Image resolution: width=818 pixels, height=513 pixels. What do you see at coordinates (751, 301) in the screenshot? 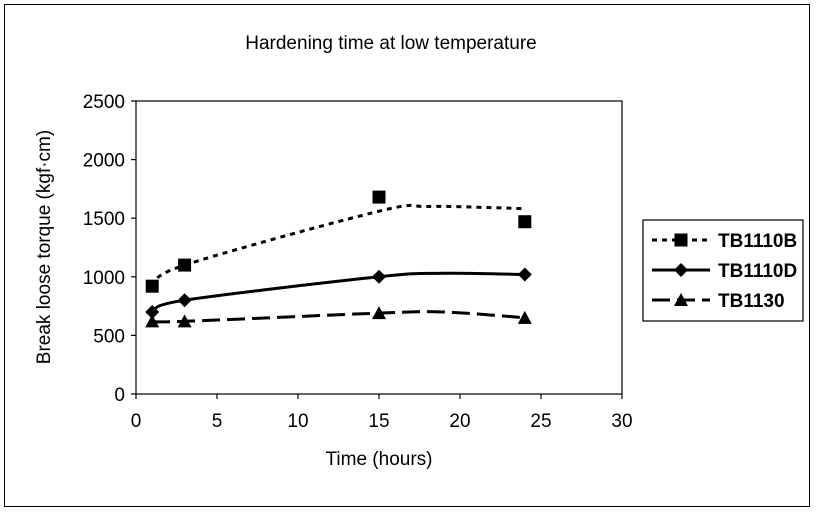
I see `legend-label: TB1130` at bounding box center [751, 301].